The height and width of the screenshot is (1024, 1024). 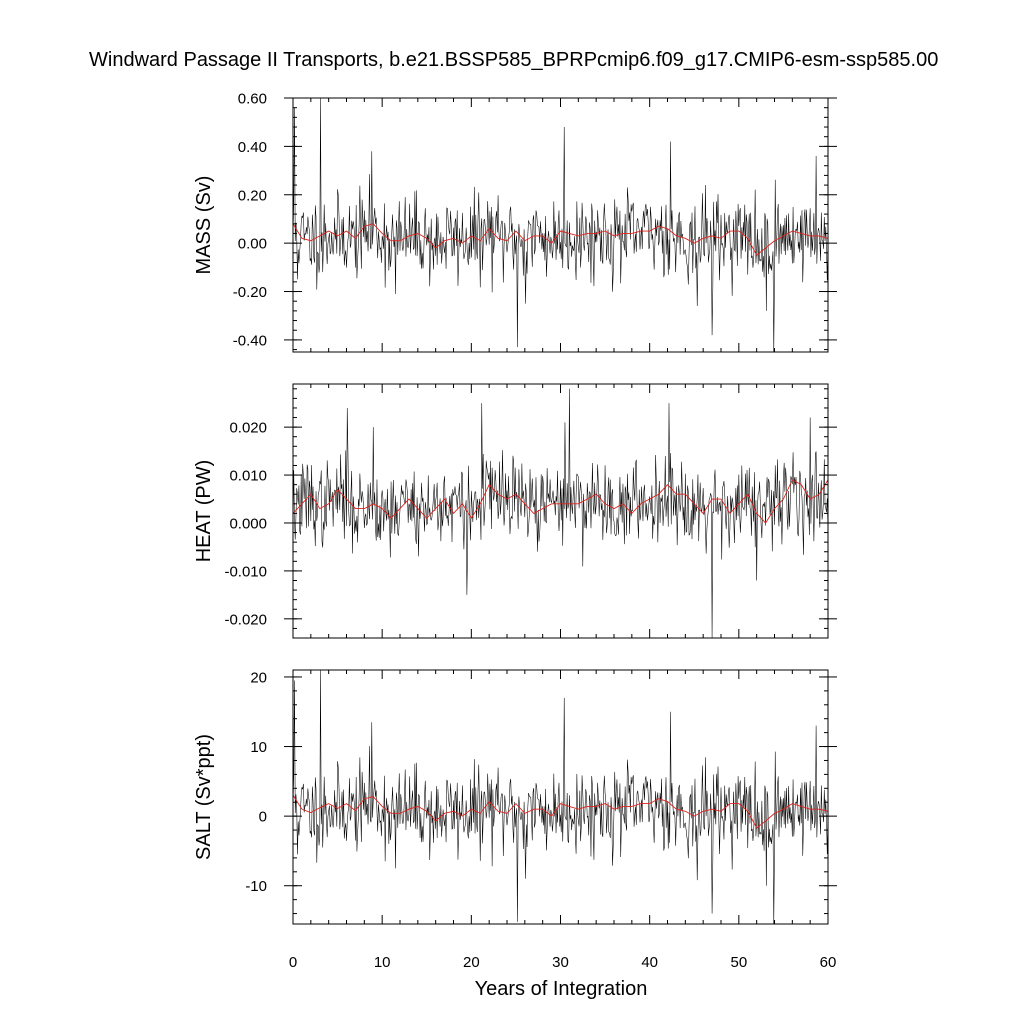 I want to click on x-tick-label: 60, so click(x=828, y=962).